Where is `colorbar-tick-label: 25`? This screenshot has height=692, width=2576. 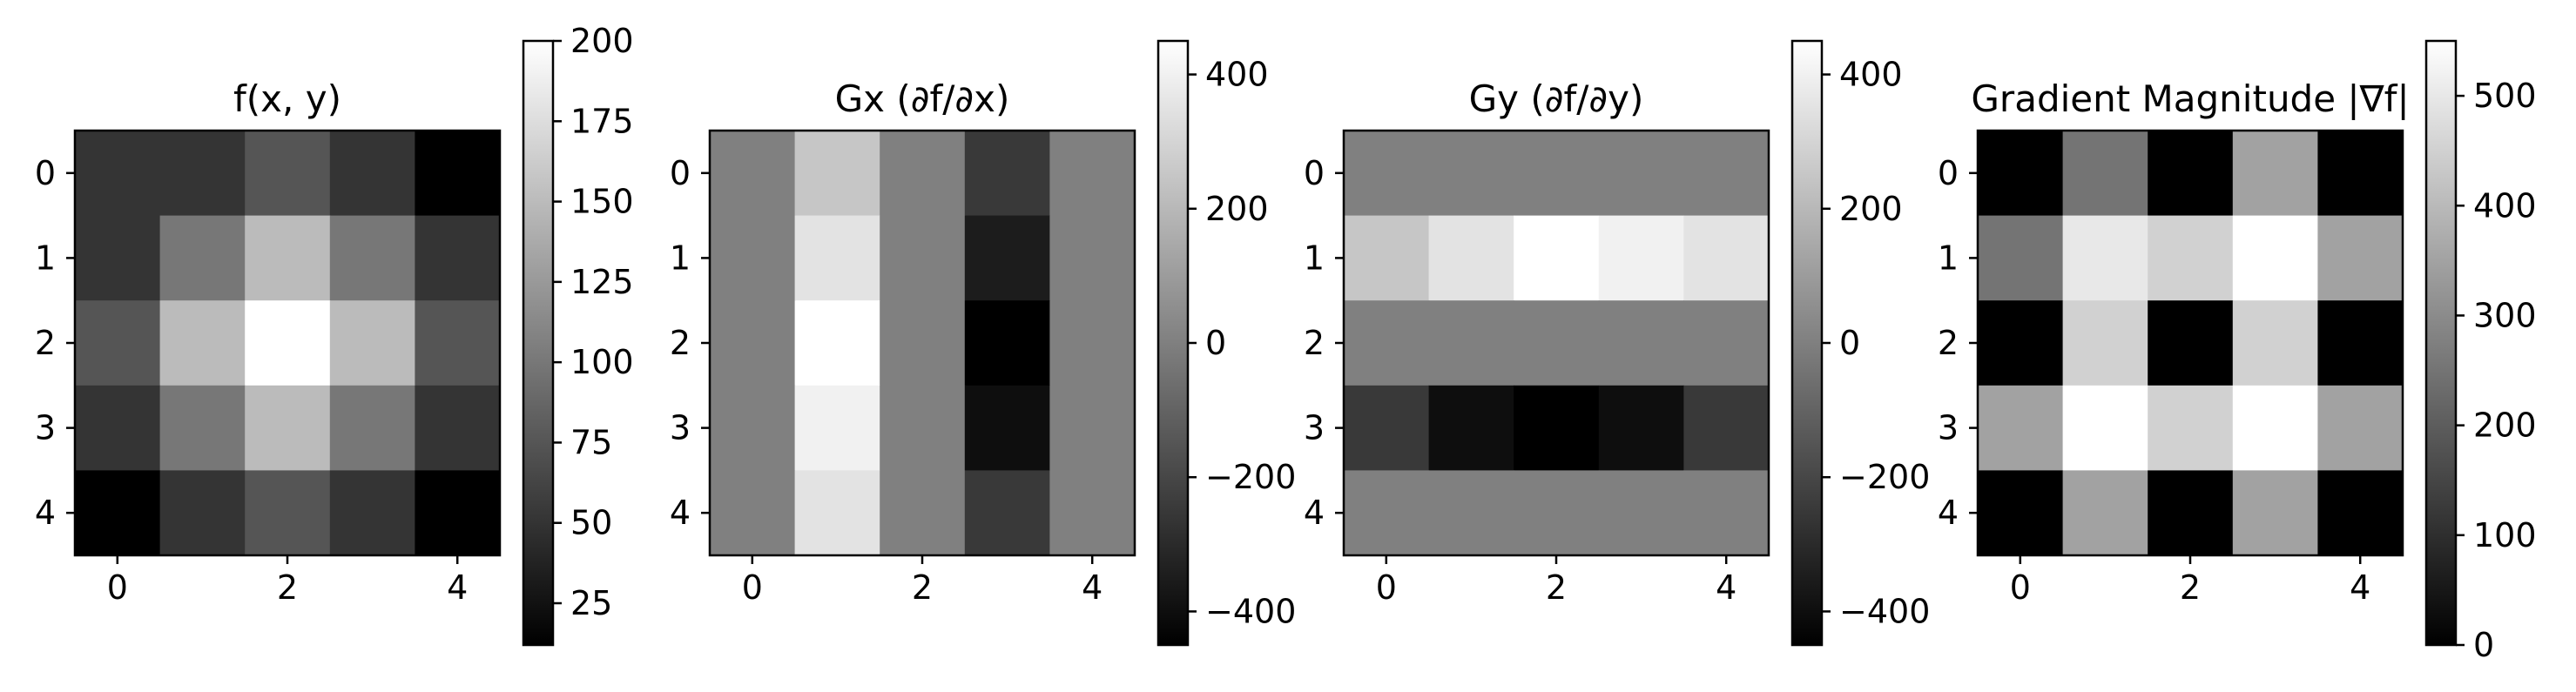 colorbar-tick-label: 25 is located at coordinates (591, 603).